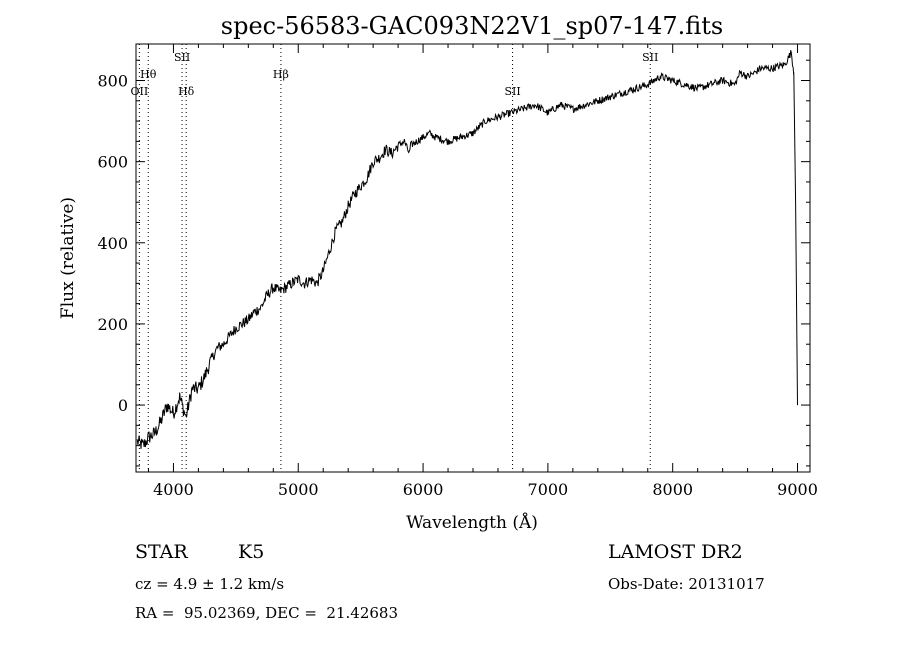 Image resolution: width=900 pixels, height=650 pixels. Describe the element at coordinates (675, 552) in the screenshot. I see `survey-name: LAMOST DR2` at that location.